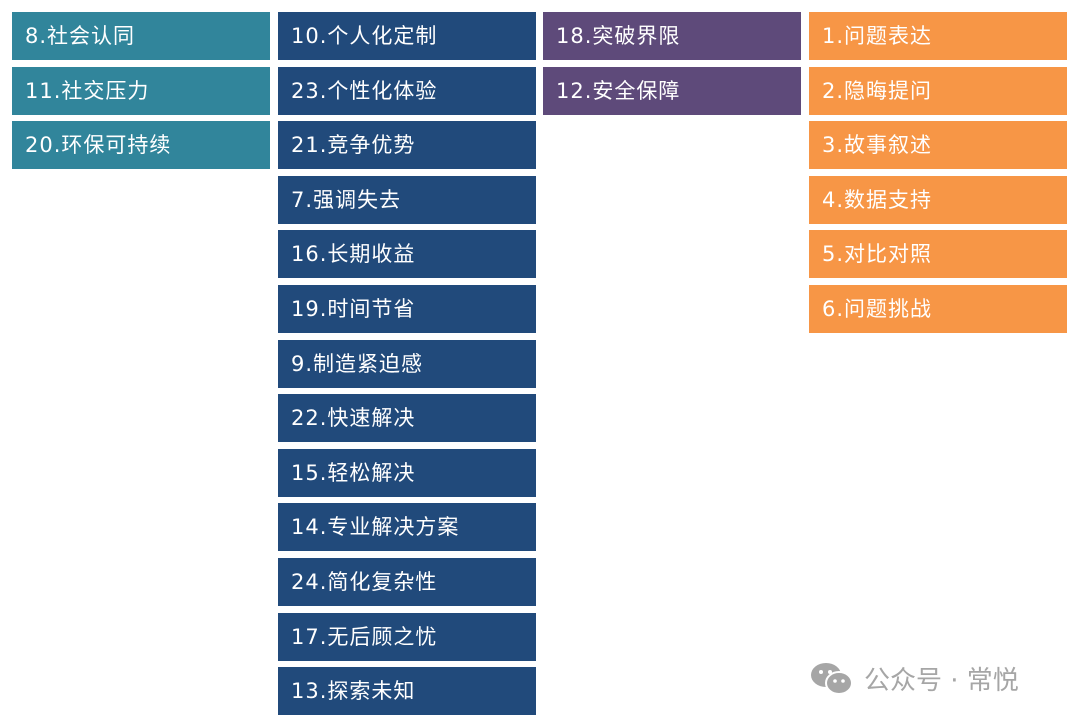 This screenshot has height=722, width=1080. I want to click on item-box: 24.简化复杂性, so click(407, 581).